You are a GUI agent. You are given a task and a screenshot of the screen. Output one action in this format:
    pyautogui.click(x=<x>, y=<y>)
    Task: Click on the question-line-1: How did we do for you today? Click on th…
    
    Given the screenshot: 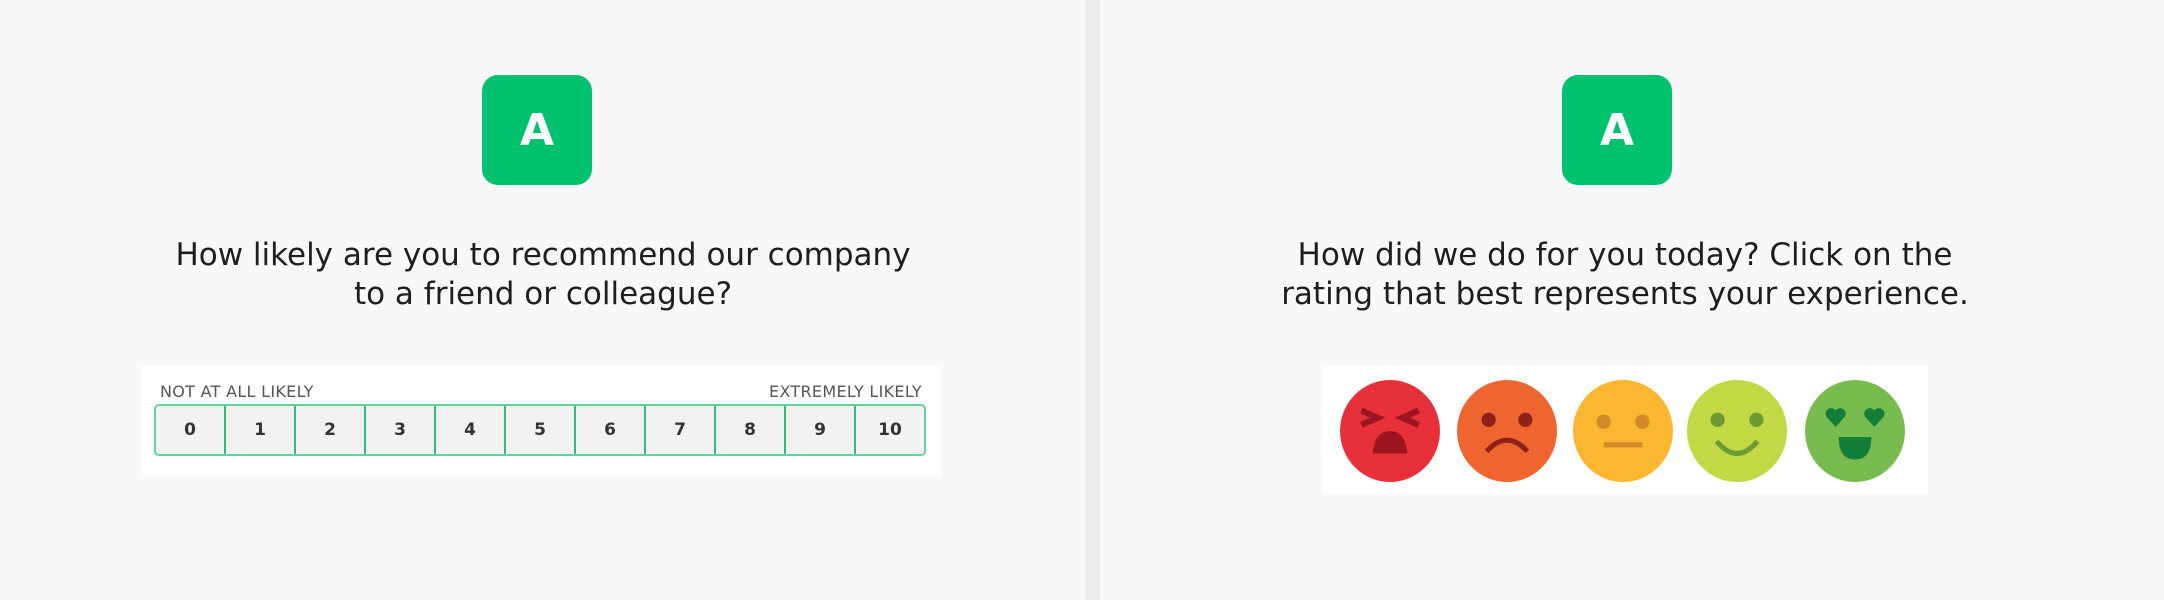 What is the action you would take?
    pyautogui.click(x=1625, y=255)
    